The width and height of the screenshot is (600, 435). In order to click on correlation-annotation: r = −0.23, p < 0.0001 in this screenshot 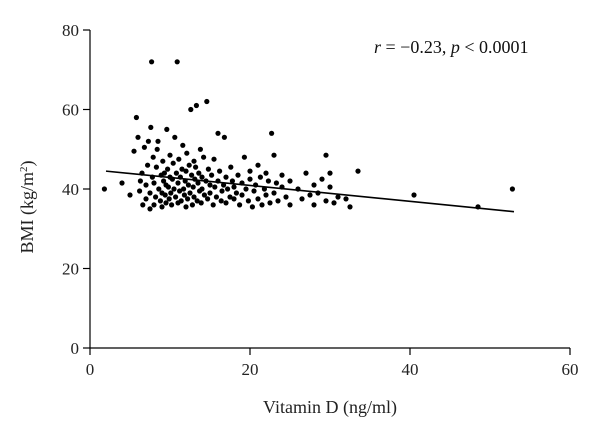, I will do `click(451, 47)`.